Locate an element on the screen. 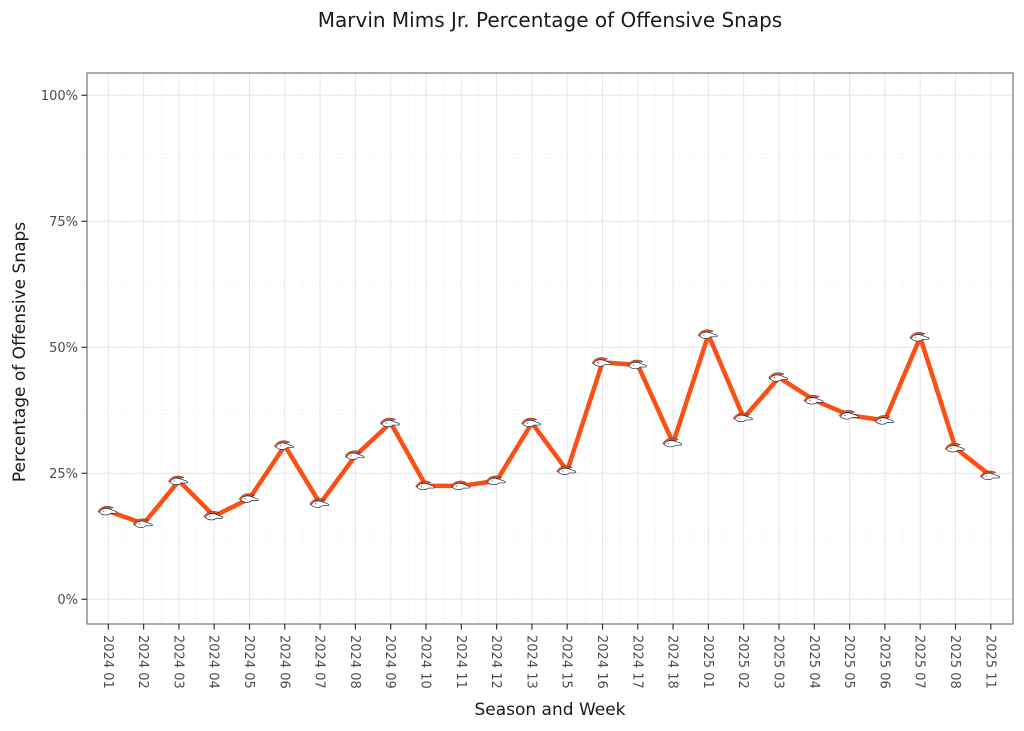 Image resolution: width=1024 pixels, height=731 pixels. x-tick-label: 2025 07 is located at coordinates (919, 662).